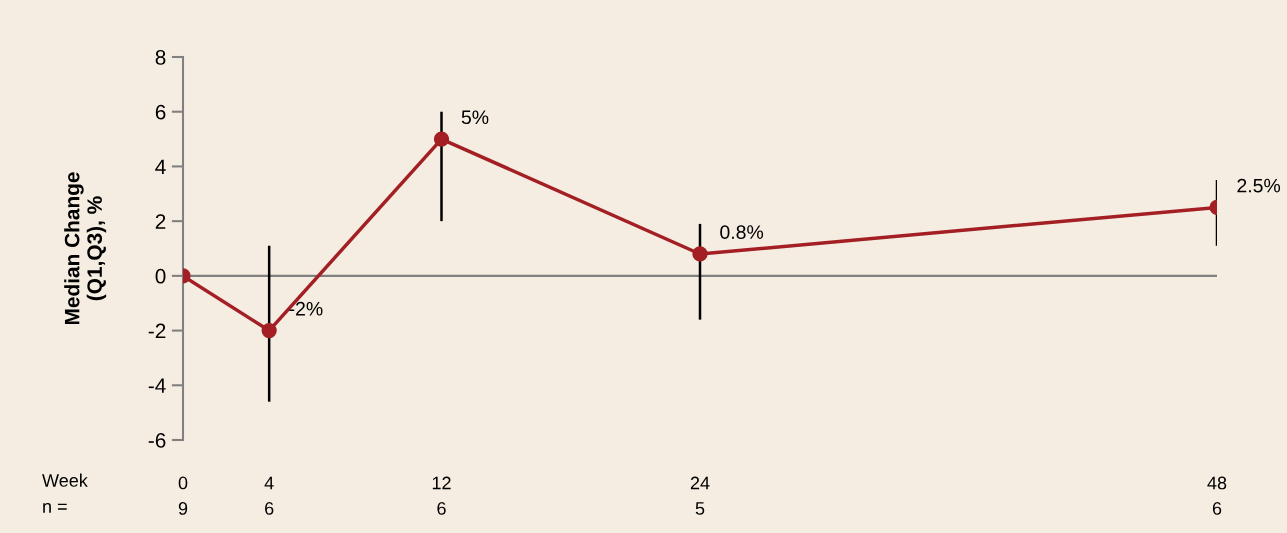 The image size is (1287, 533). Describe the element at coordinates (160, 276) in the screenshot. I see `y-tick-label: 0` at that location.